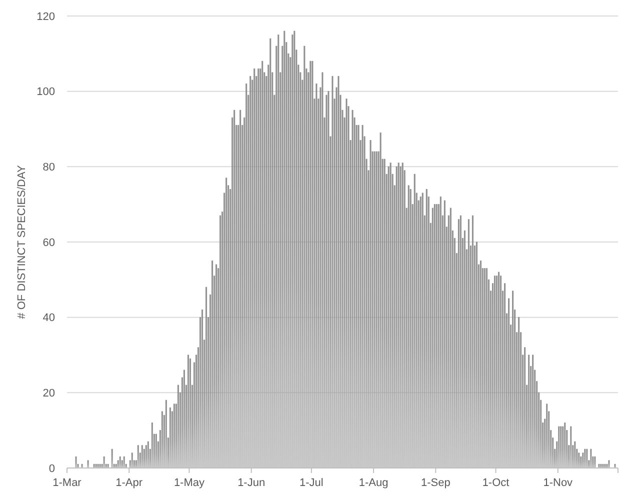 Image resolution: width=630 pixels, height=500 pixels. Describe the element at coordinates (48, 394) in the screenshot. I see `y-tick-label: 20` at that location.